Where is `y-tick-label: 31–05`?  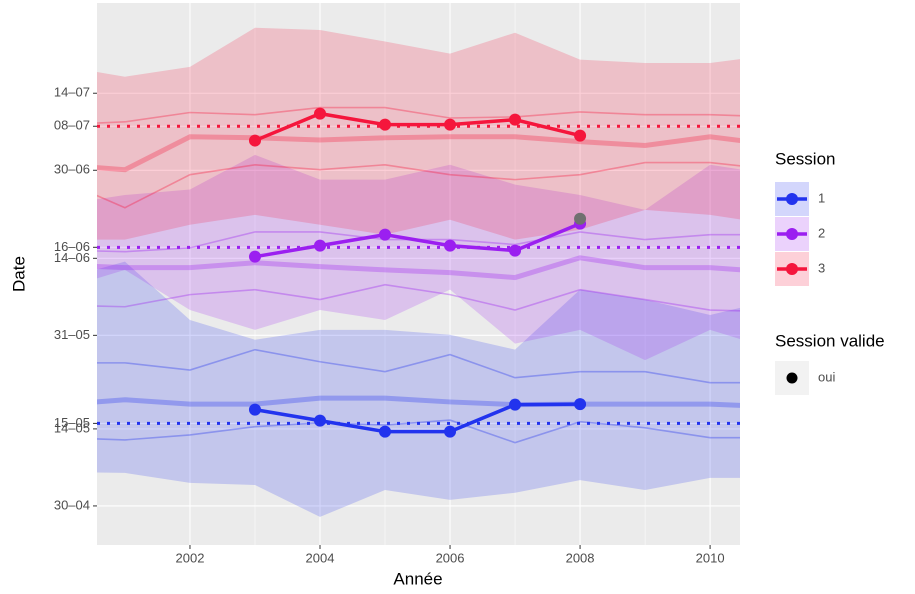
y-tick-label: 31–05 is located at coordinates (72, 334).